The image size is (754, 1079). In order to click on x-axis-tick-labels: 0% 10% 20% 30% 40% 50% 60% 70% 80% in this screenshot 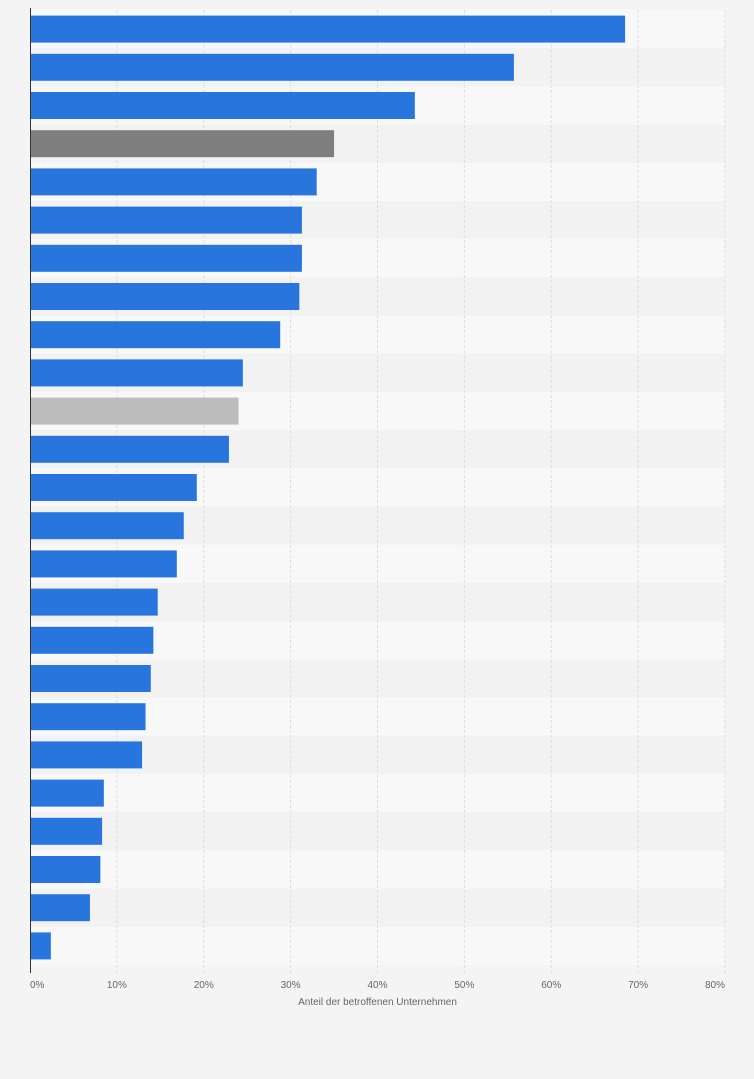, I will do `click(377, 985)`.